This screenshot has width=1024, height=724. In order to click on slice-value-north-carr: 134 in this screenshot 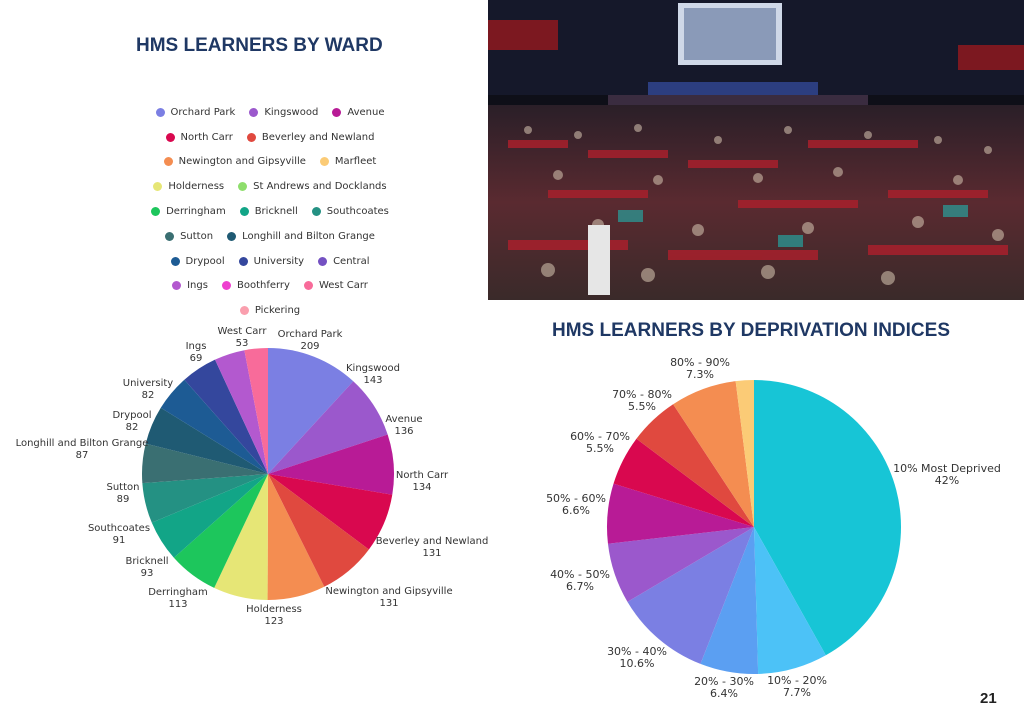, I will do `click(421, 487)`.